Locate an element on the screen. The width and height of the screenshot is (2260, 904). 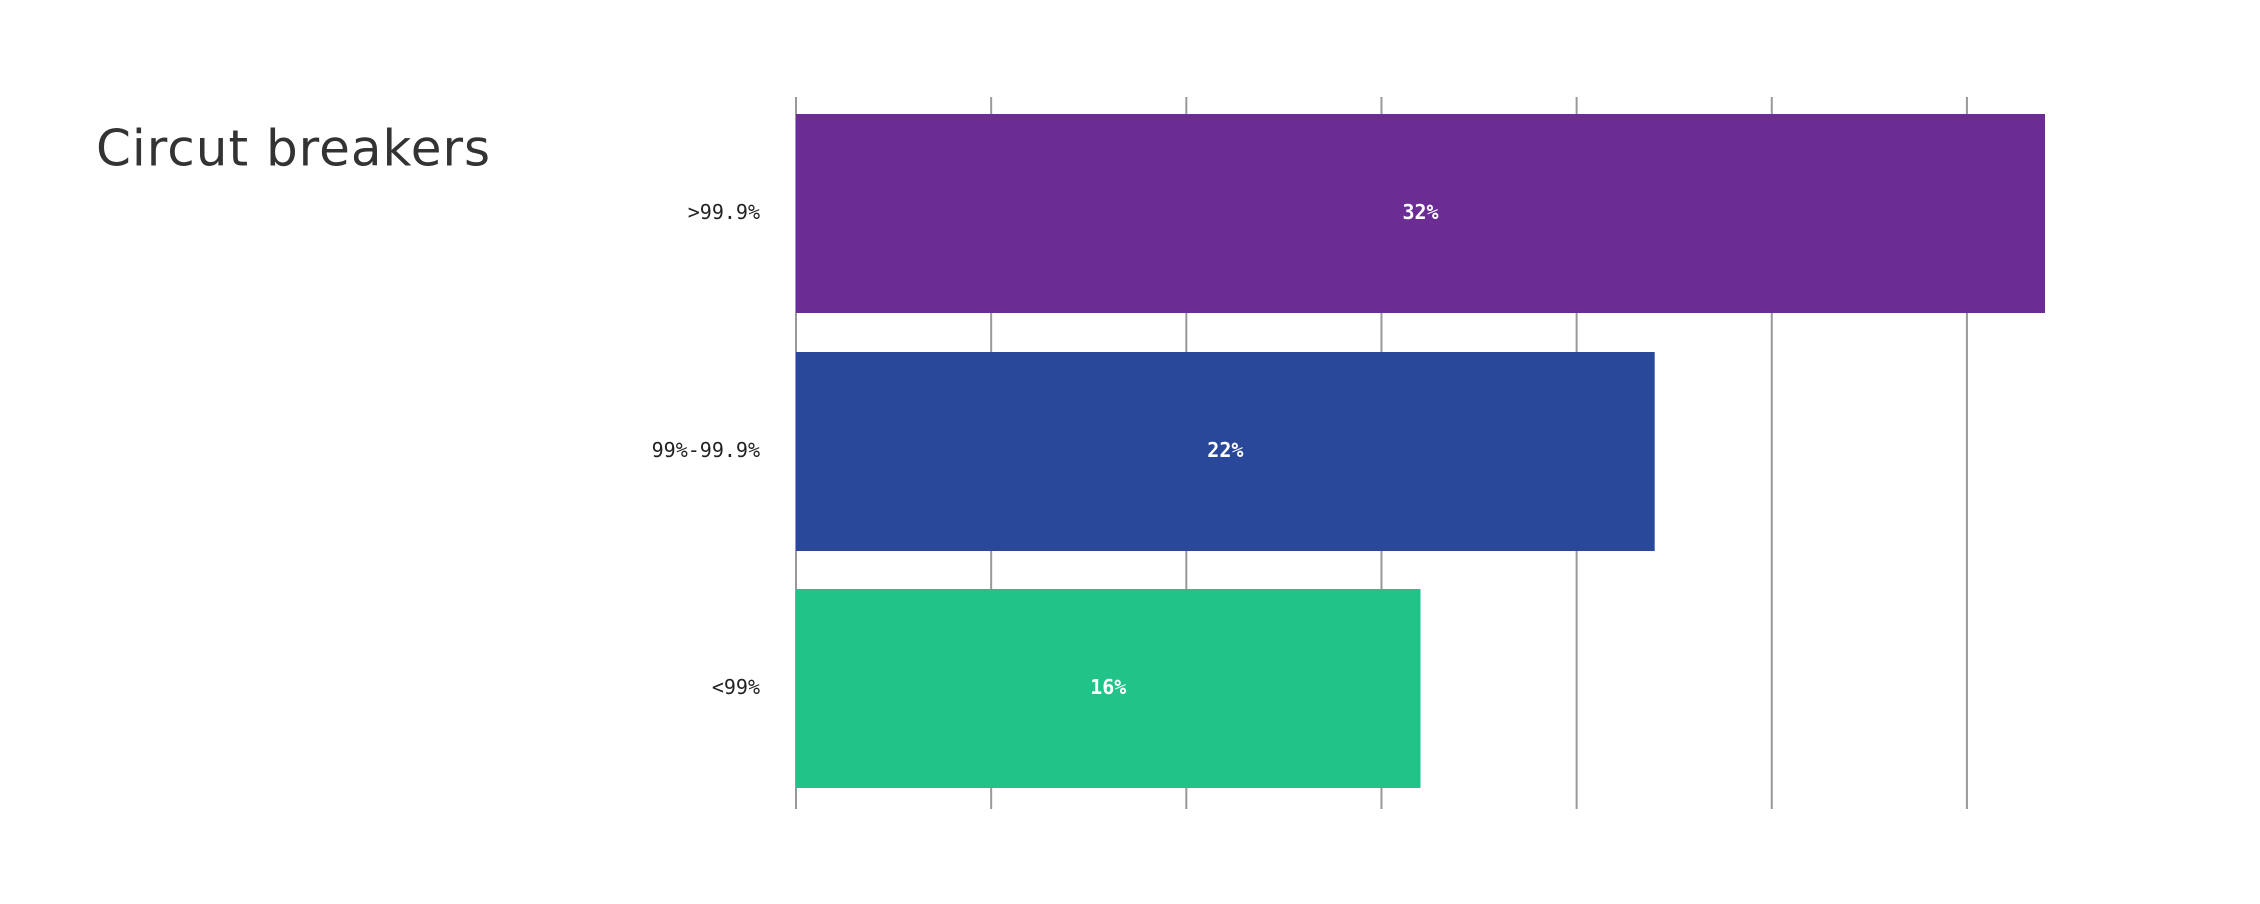
value-label: 16% is located at coordinates (1108, 687).